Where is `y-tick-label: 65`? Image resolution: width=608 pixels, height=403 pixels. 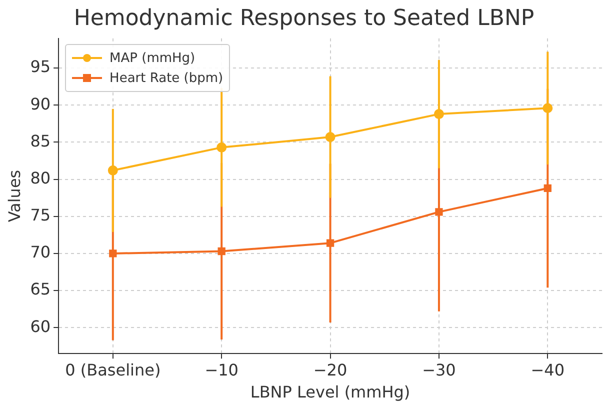
y-tick-label: 65 is located at coordinates (40, 289).